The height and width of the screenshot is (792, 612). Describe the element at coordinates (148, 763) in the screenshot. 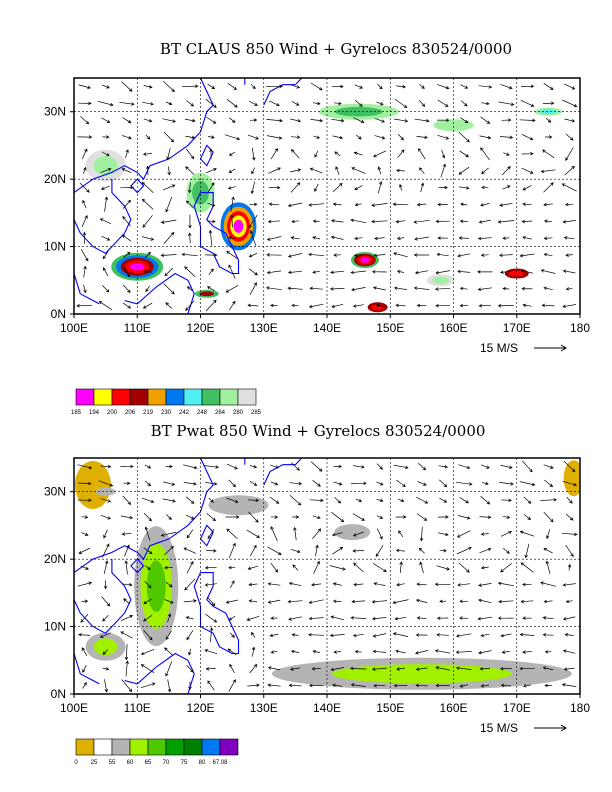

I see `colorbar-label: 65` at that location.